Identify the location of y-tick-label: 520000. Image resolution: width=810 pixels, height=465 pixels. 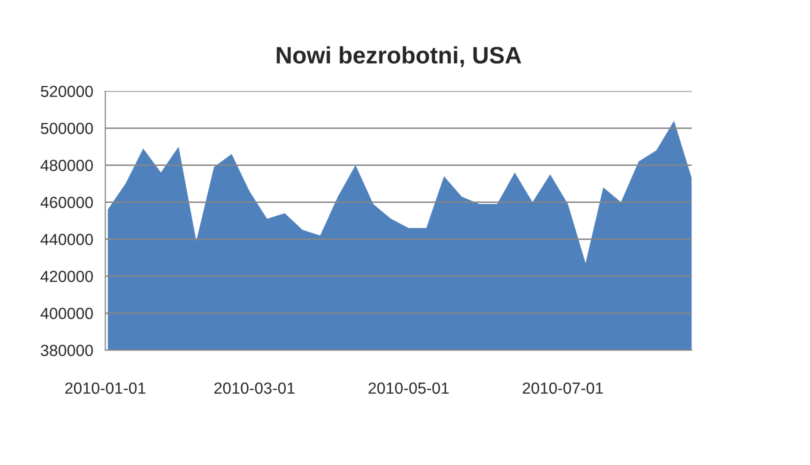
(66, 92).